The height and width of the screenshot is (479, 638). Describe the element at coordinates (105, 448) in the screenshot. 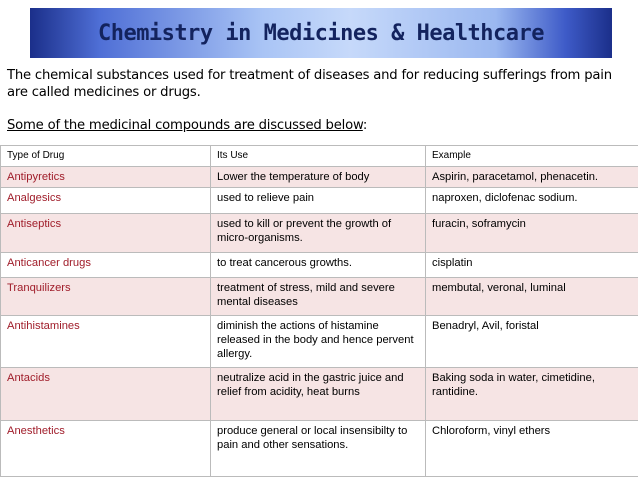

I see `drug-type: Anesthetics` at that location.